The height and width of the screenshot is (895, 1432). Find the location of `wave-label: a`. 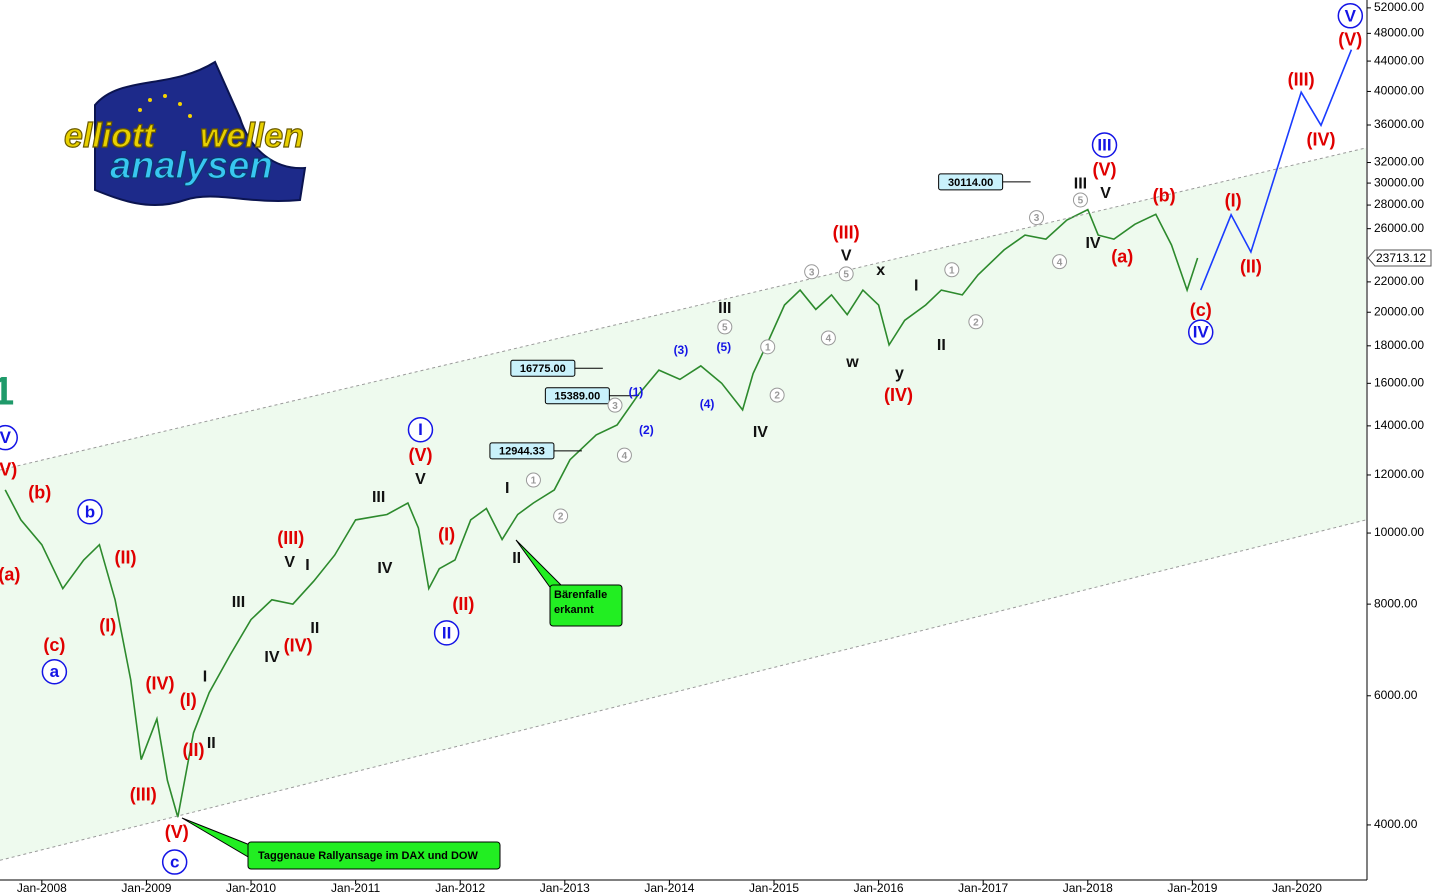

wave-label: a is located at coordinates (55, 671).